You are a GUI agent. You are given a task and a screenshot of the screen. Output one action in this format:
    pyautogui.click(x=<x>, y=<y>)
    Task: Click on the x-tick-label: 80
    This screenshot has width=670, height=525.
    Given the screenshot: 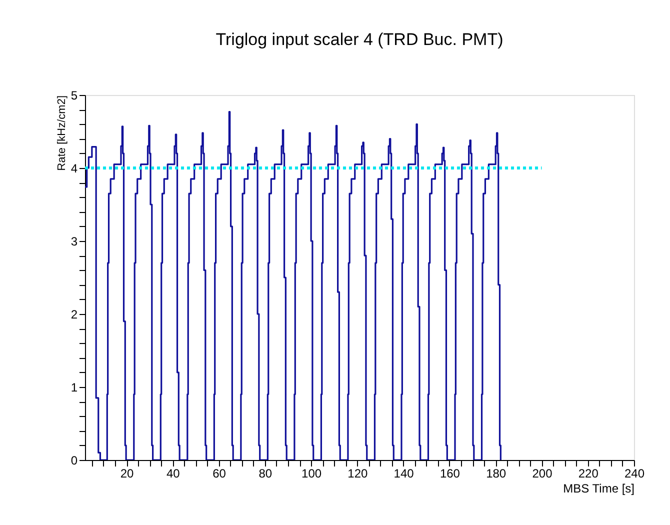 What is the action you would take?
    pyautogui.click(x=265, y=473)
    